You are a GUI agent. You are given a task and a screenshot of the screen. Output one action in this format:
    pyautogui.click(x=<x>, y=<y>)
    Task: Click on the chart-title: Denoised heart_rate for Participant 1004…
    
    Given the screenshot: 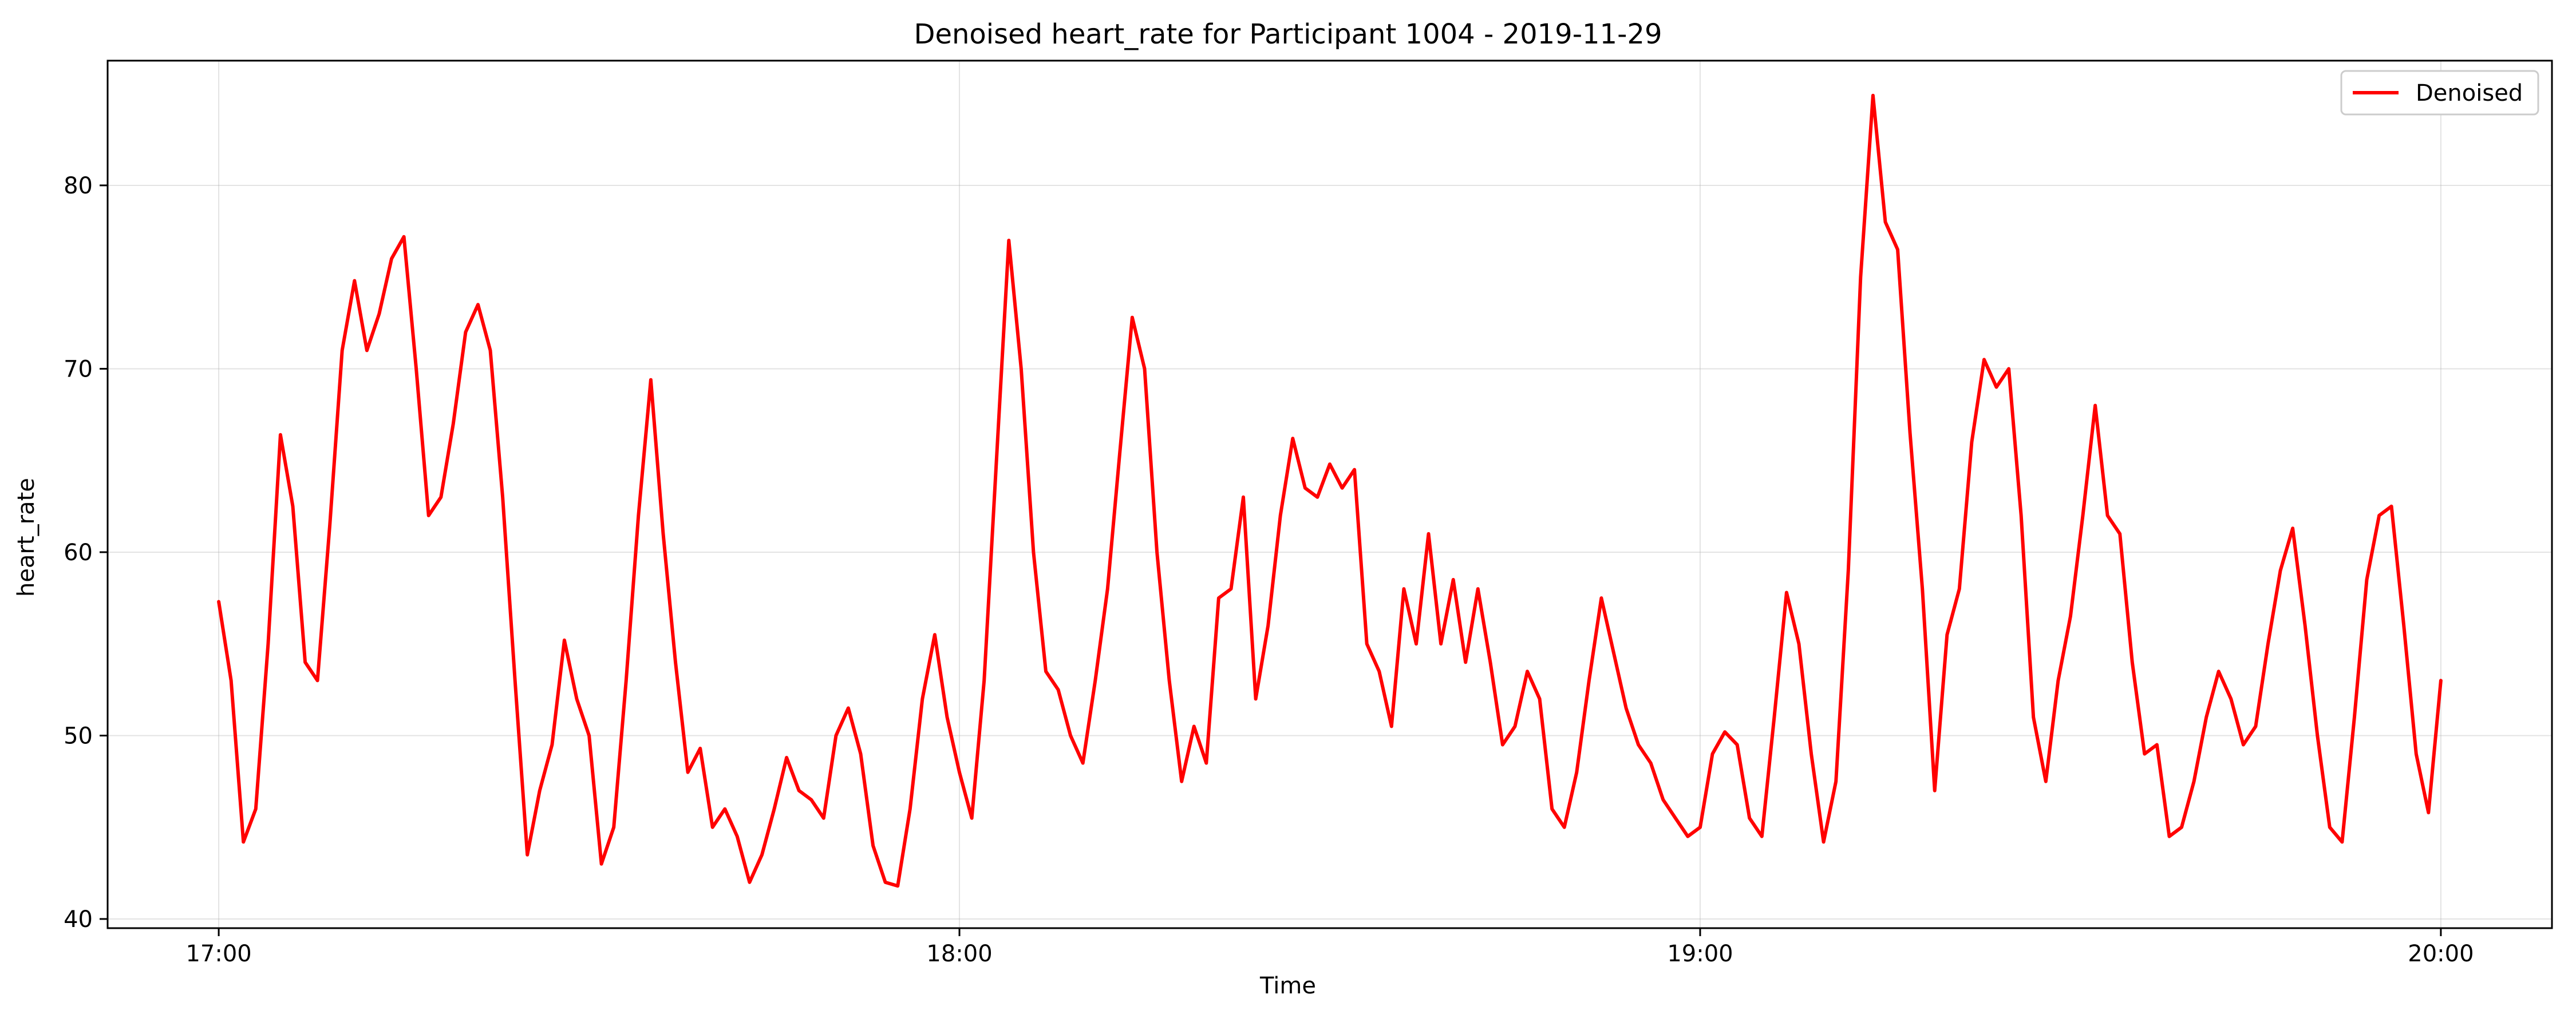 What is the action you would take?
    pyautogui.click(x=1288, y=34)
    